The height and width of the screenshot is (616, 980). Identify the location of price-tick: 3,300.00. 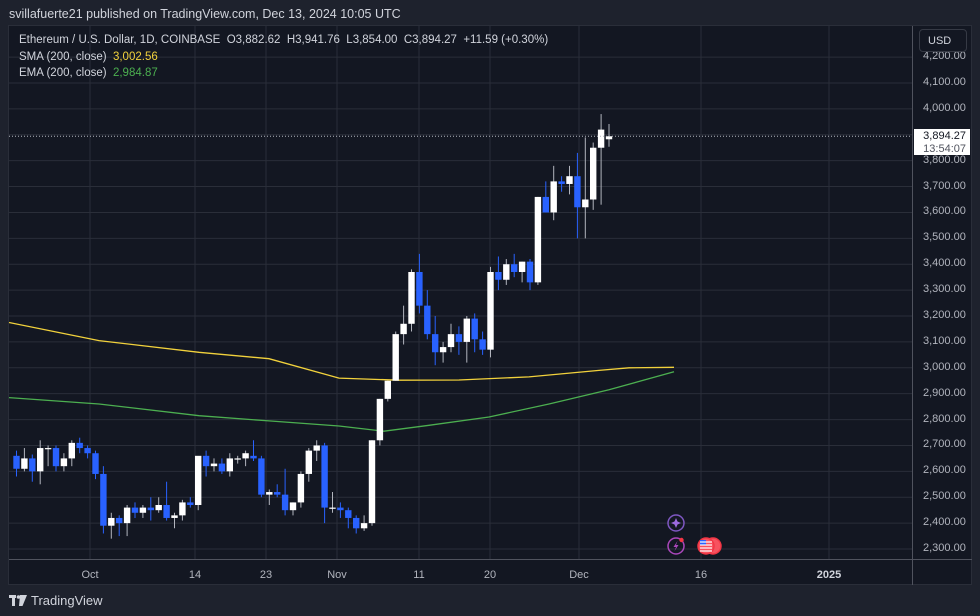
(944, 289).